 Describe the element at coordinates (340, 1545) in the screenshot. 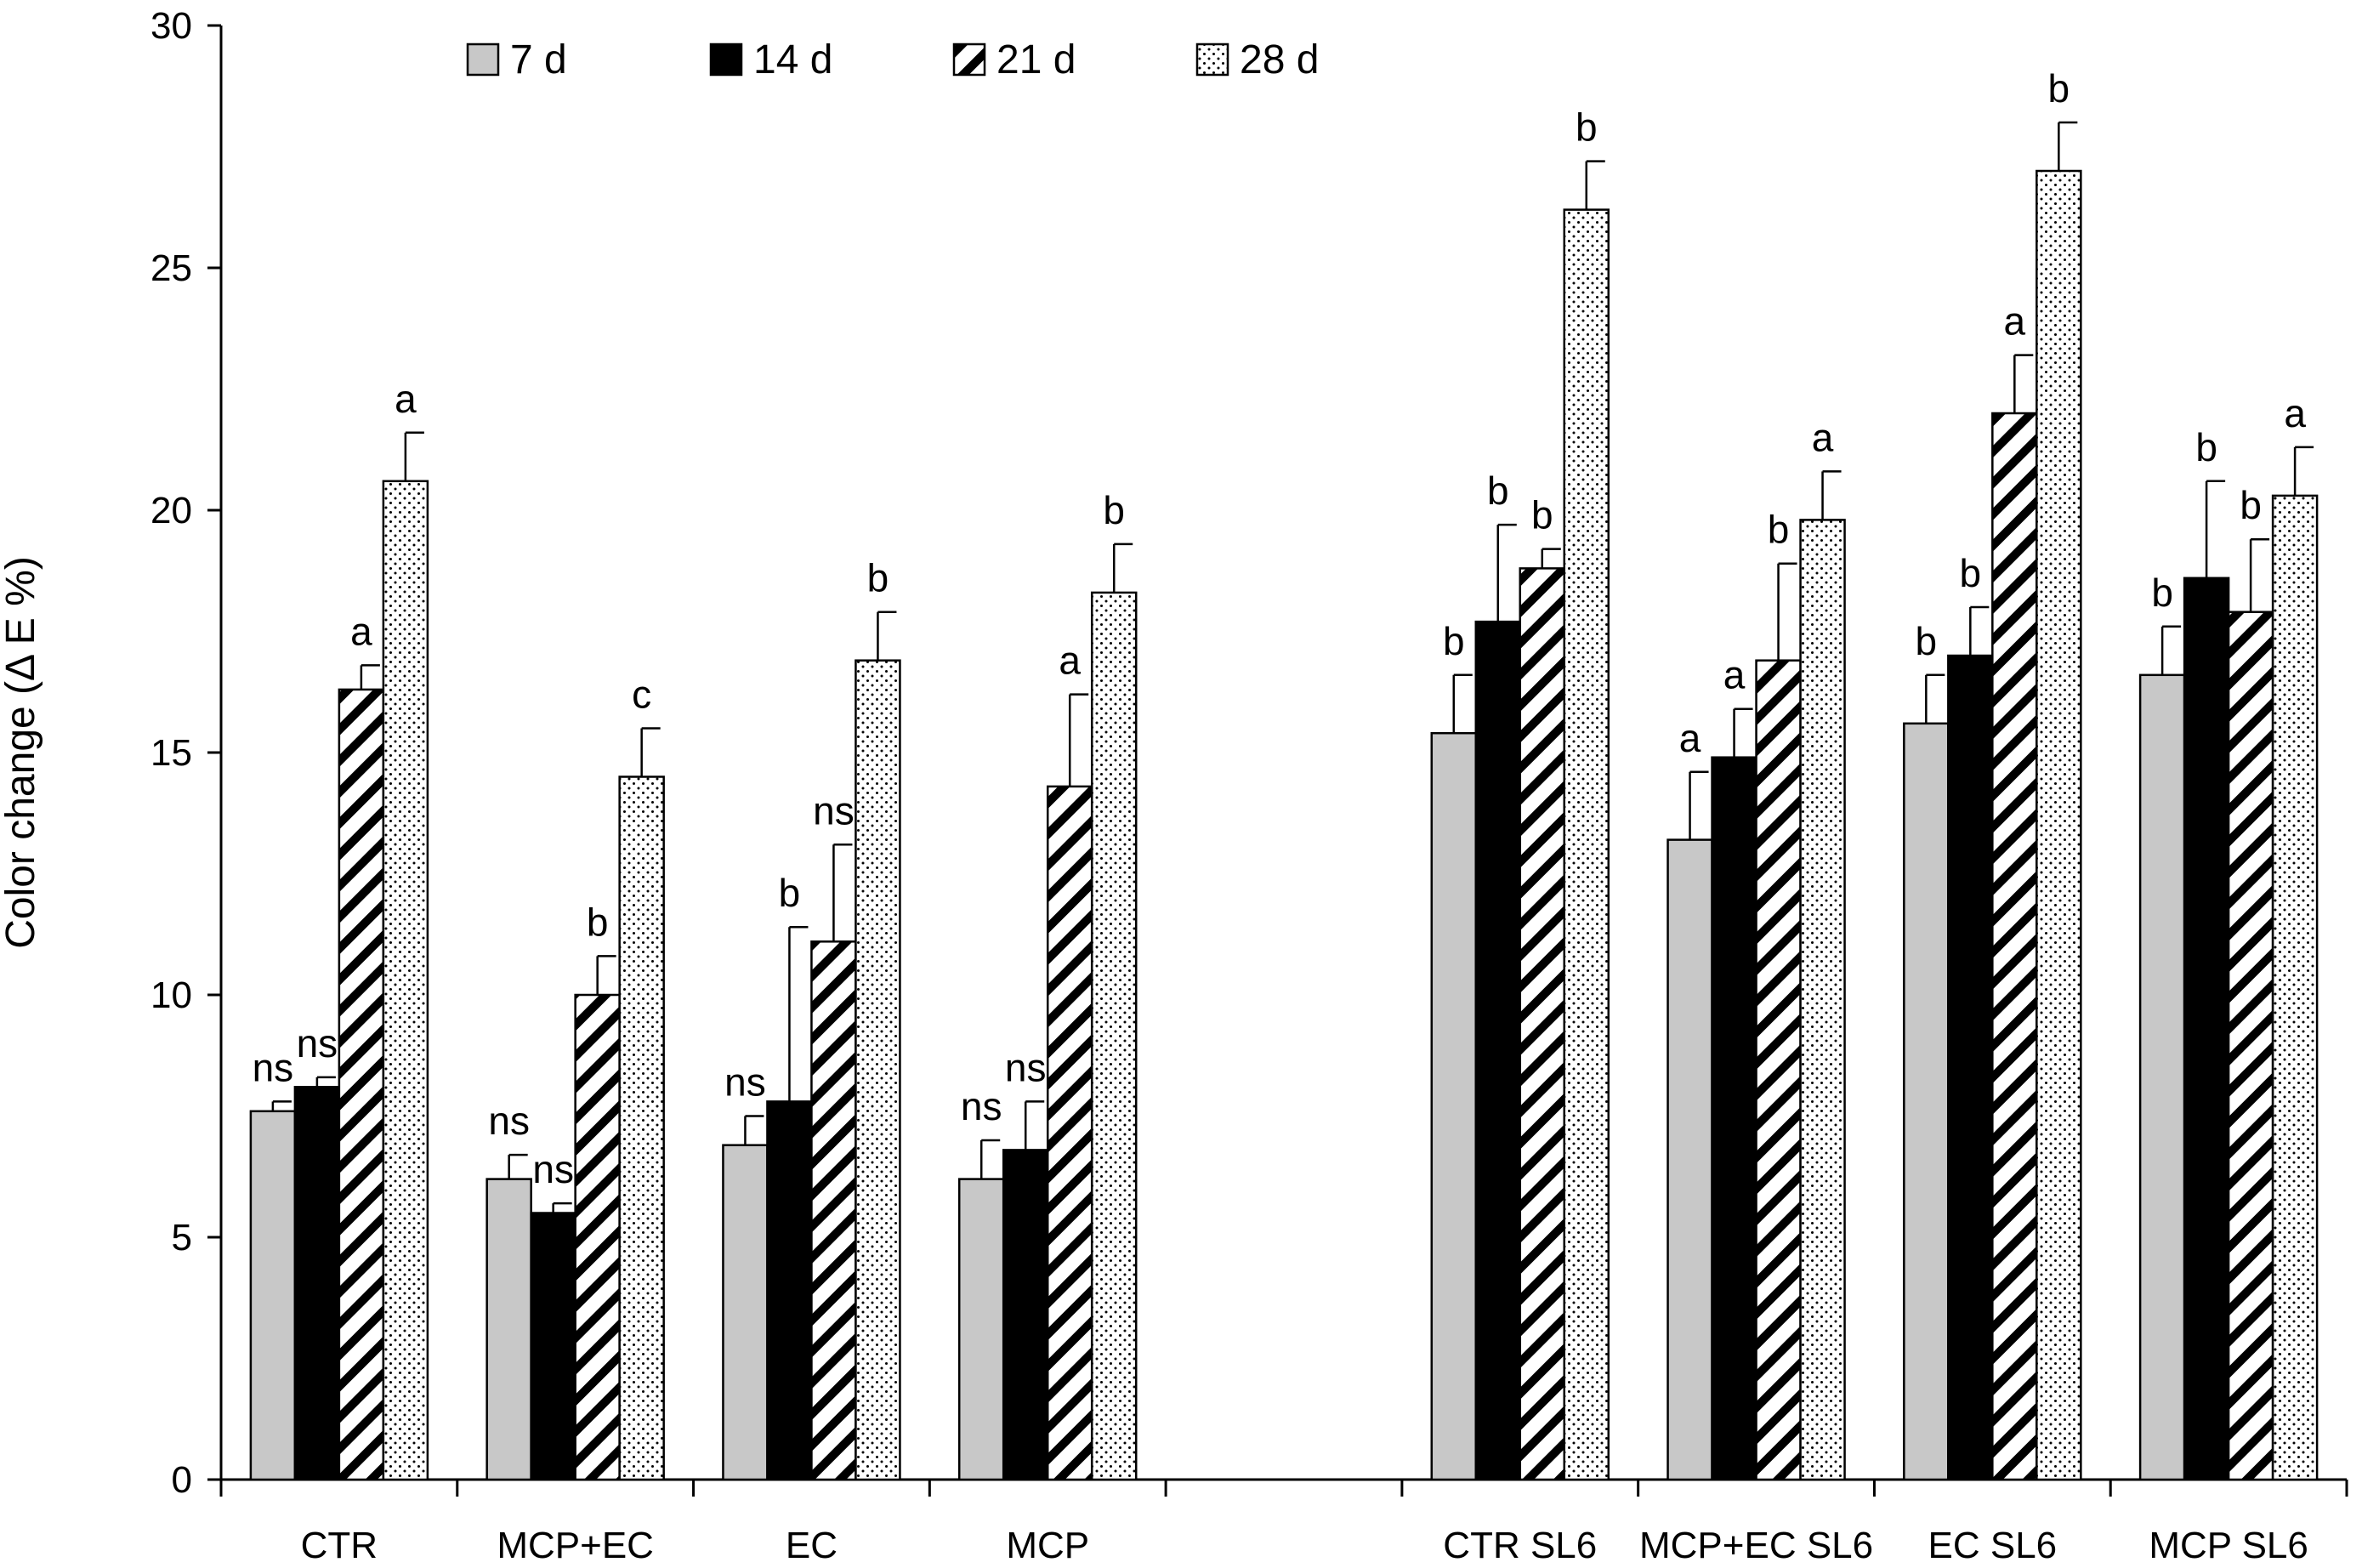

I see `x-tick-label: CTR` at that location.